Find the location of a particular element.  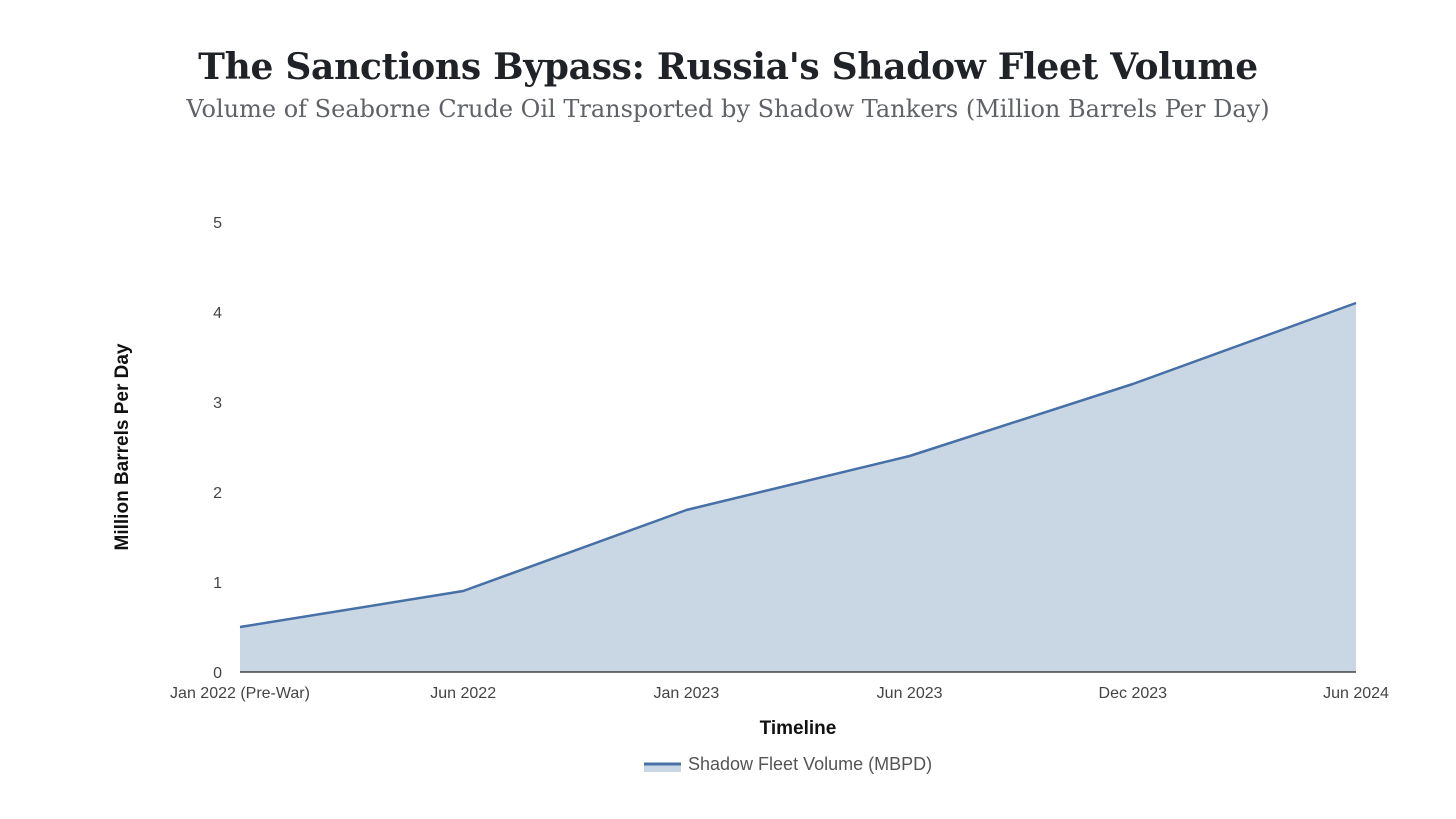

y-tick-label: 1 is located at coordinates (217, 583).